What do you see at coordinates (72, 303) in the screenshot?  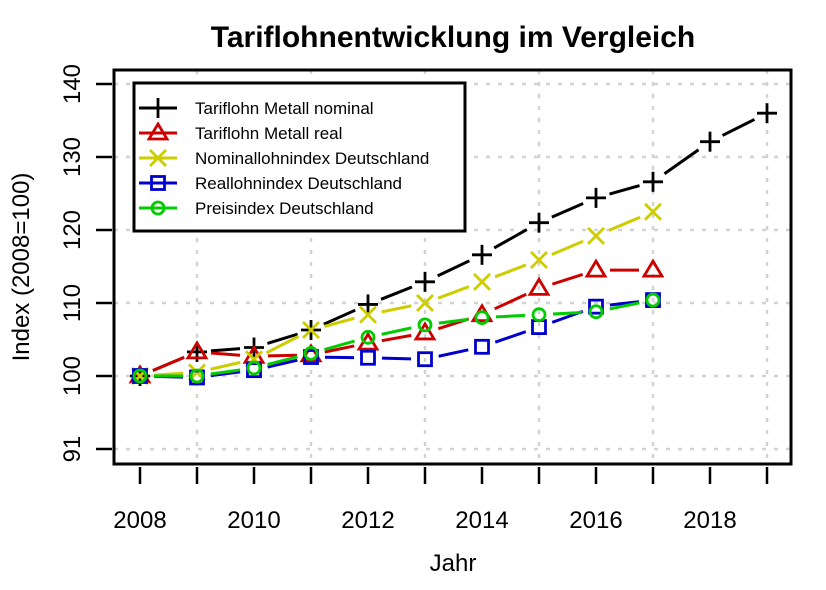 I see `y-tick-label: 110` at bounding box center [72, 303].